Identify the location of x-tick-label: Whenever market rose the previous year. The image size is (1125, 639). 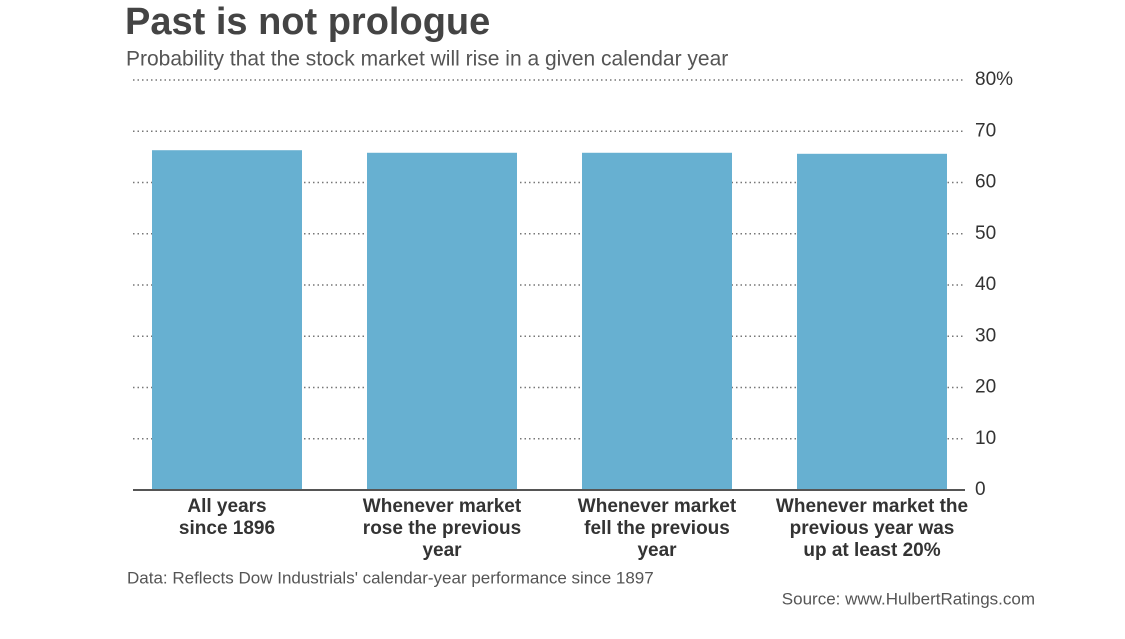
(442, 528).